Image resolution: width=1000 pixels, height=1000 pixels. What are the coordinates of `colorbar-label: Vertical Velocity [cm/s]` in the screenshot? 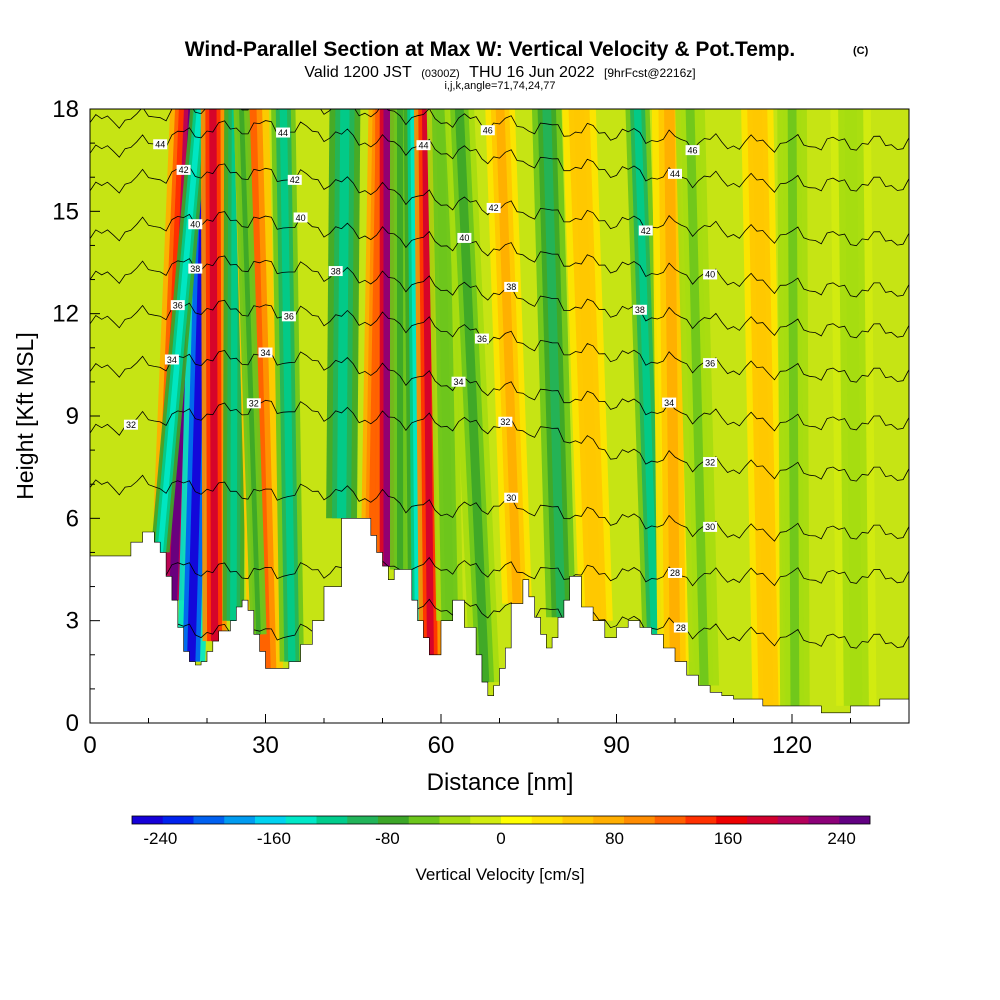 It's located at (499, 874).